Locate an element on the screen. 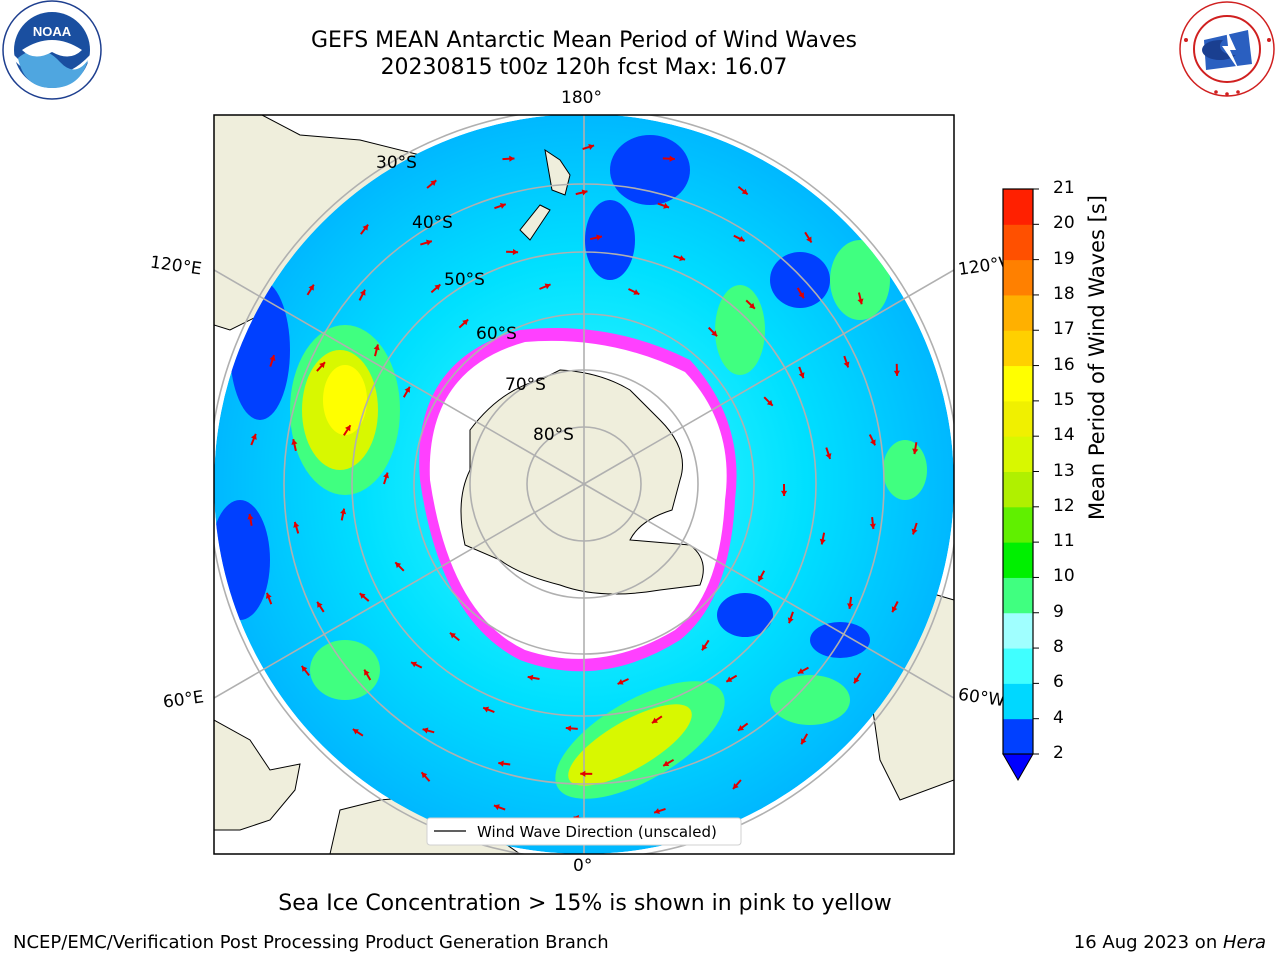  colorbar-tick-label: 9 is located at coordinates (1058, 611).